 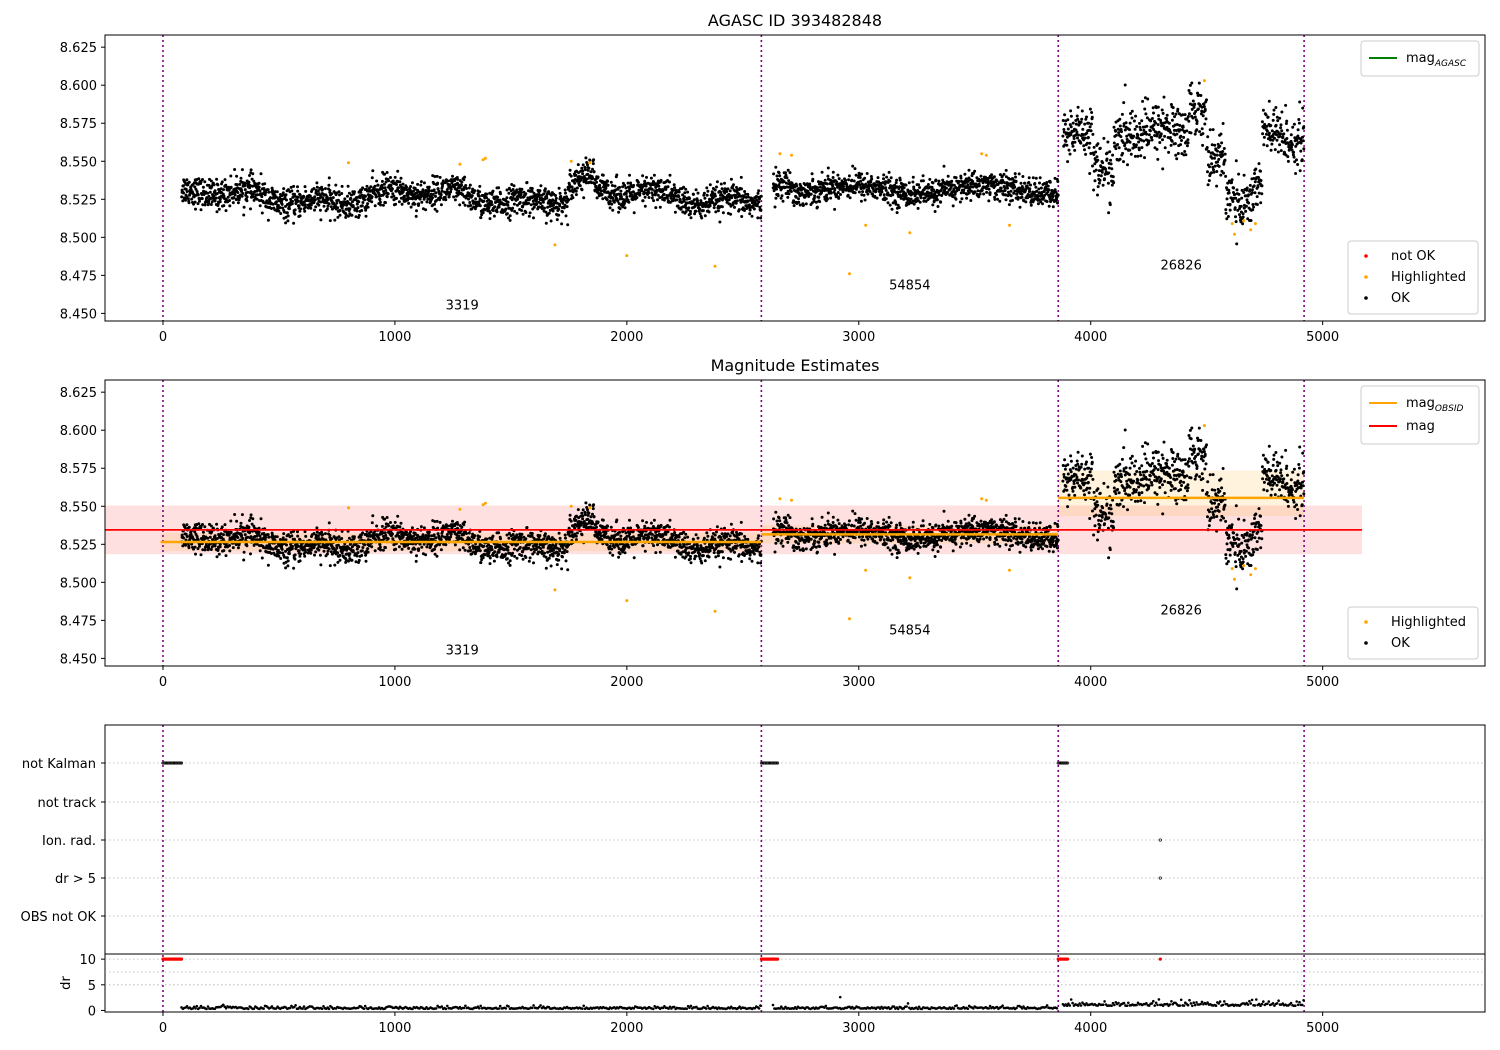 I want to click on panel1-title: AGASC ID 393482848, so click(x=795, y=20).